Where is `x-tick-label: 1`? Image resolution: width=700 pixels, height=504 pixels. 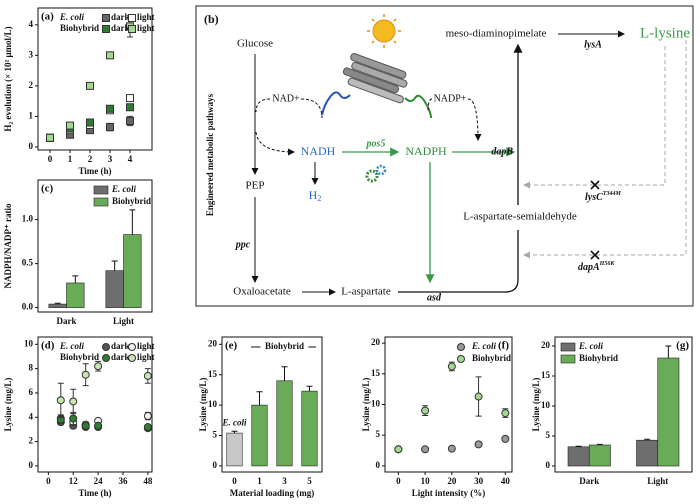
x-tick-label: 1 is located at coordinates (259, 481).